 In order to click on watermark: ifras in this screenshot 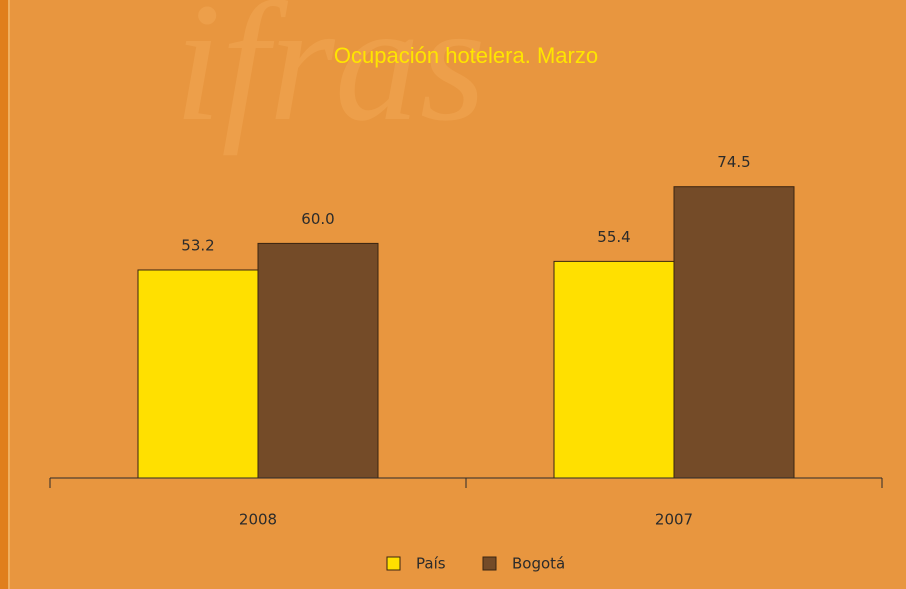, I will do `click(330, 78)`.